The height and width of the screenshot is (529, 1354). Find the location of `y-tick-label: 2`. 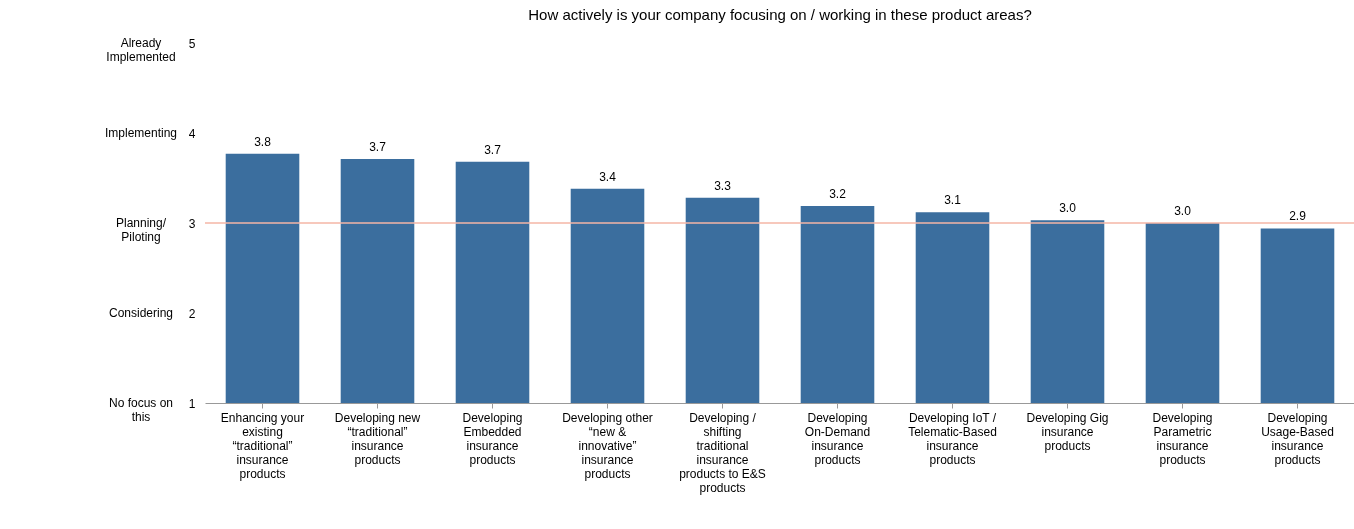

y-tick-label: 2 is located at coordinates (192, 313).